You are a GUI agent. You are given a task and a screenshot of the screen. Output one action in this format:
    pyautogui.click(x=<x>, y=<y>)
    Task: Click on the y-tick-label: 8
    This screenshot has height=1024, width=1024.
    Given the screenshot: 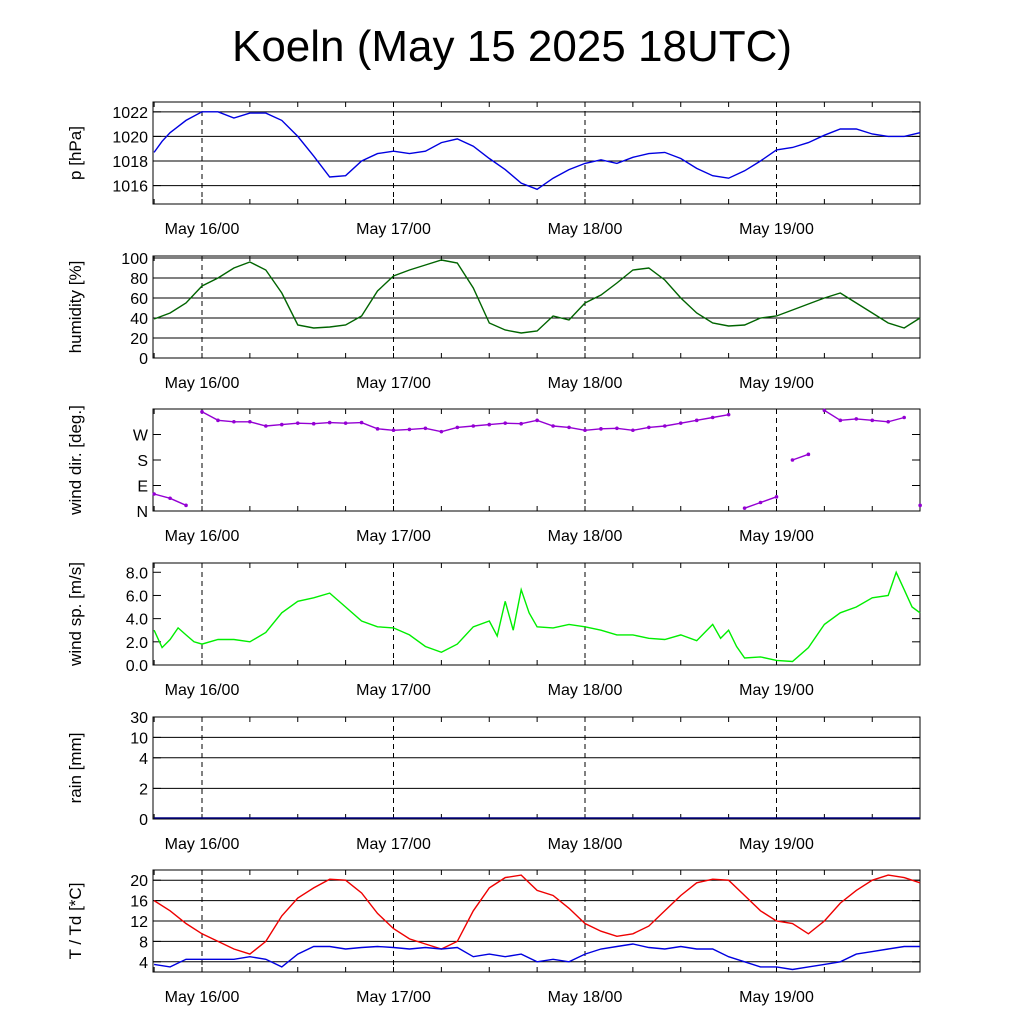 What is the action you would take?
    pyautogui.click(x=143, y=942)
    